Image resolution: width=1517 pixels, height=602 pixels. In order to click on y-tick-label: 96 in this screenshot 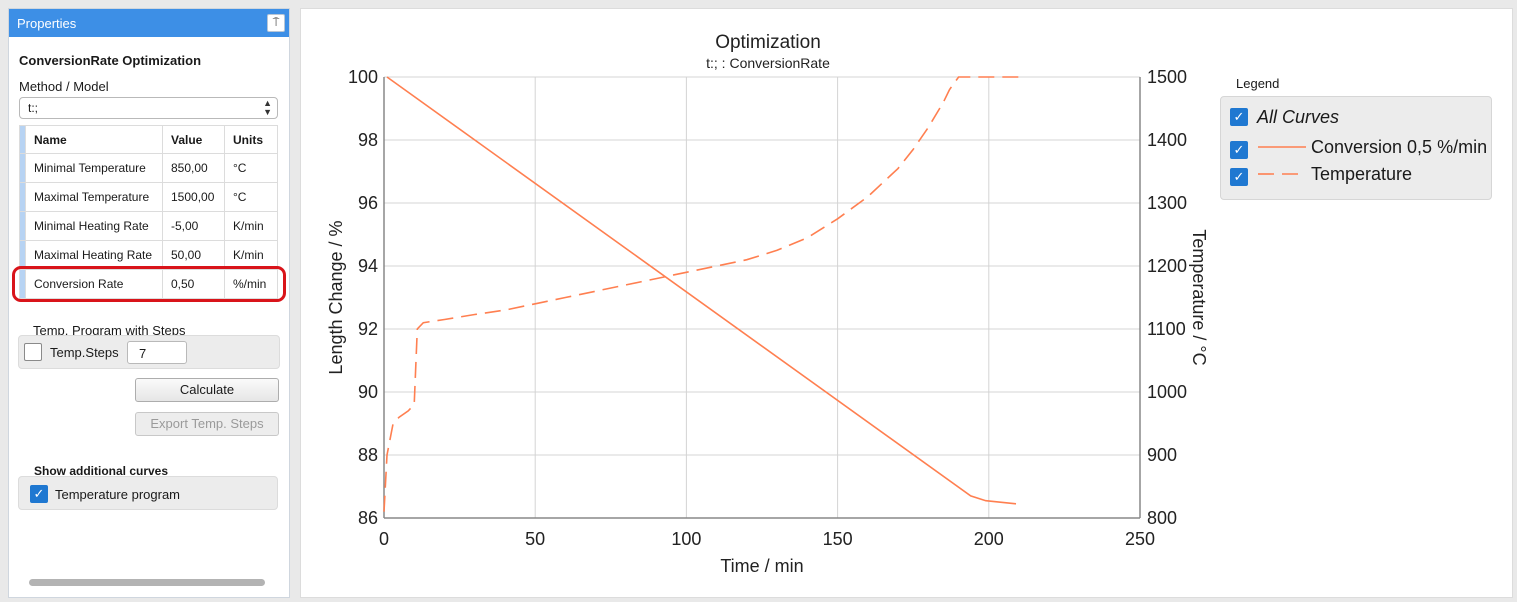, I will do `click(368, 203)`.